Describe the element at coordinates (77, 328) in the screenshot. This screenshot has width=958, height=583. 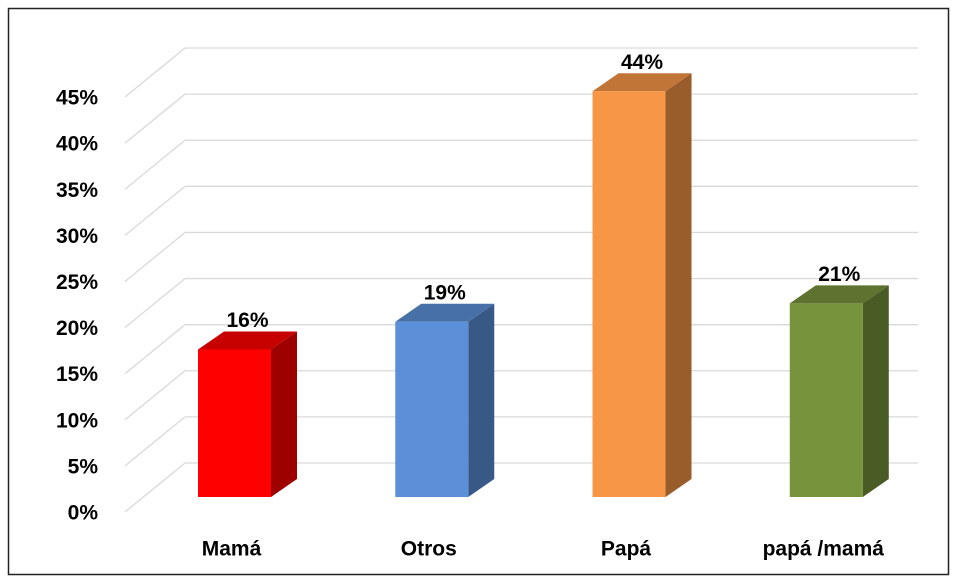
I see `y-tick-label: 20%` at that location.